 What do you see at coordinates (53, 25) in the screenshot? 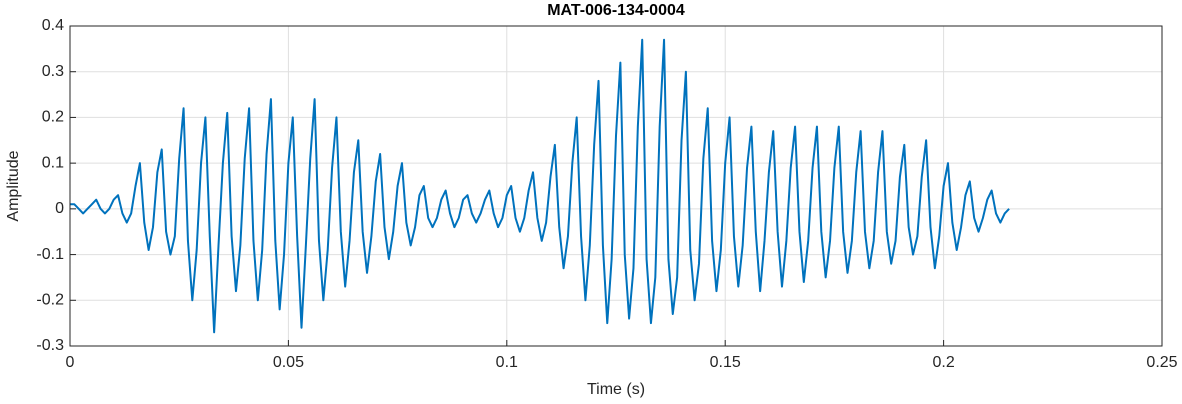
I see `y-tick-label: 0.4` at bounding box center [53, 25].